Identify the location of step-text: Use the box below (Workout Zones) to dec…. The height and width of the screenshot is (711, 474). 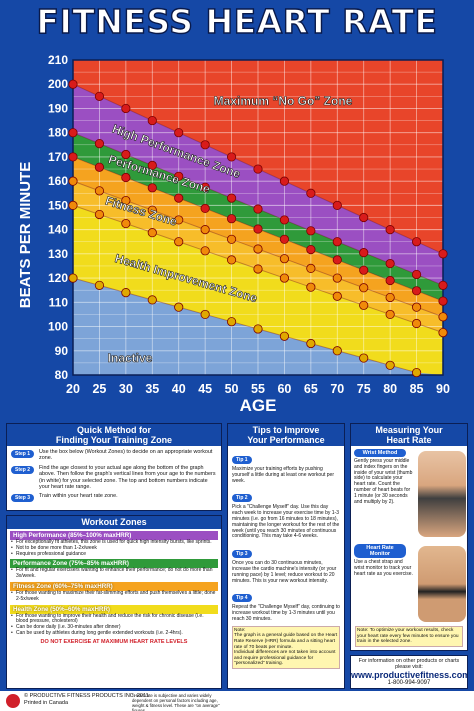
(126, 455).